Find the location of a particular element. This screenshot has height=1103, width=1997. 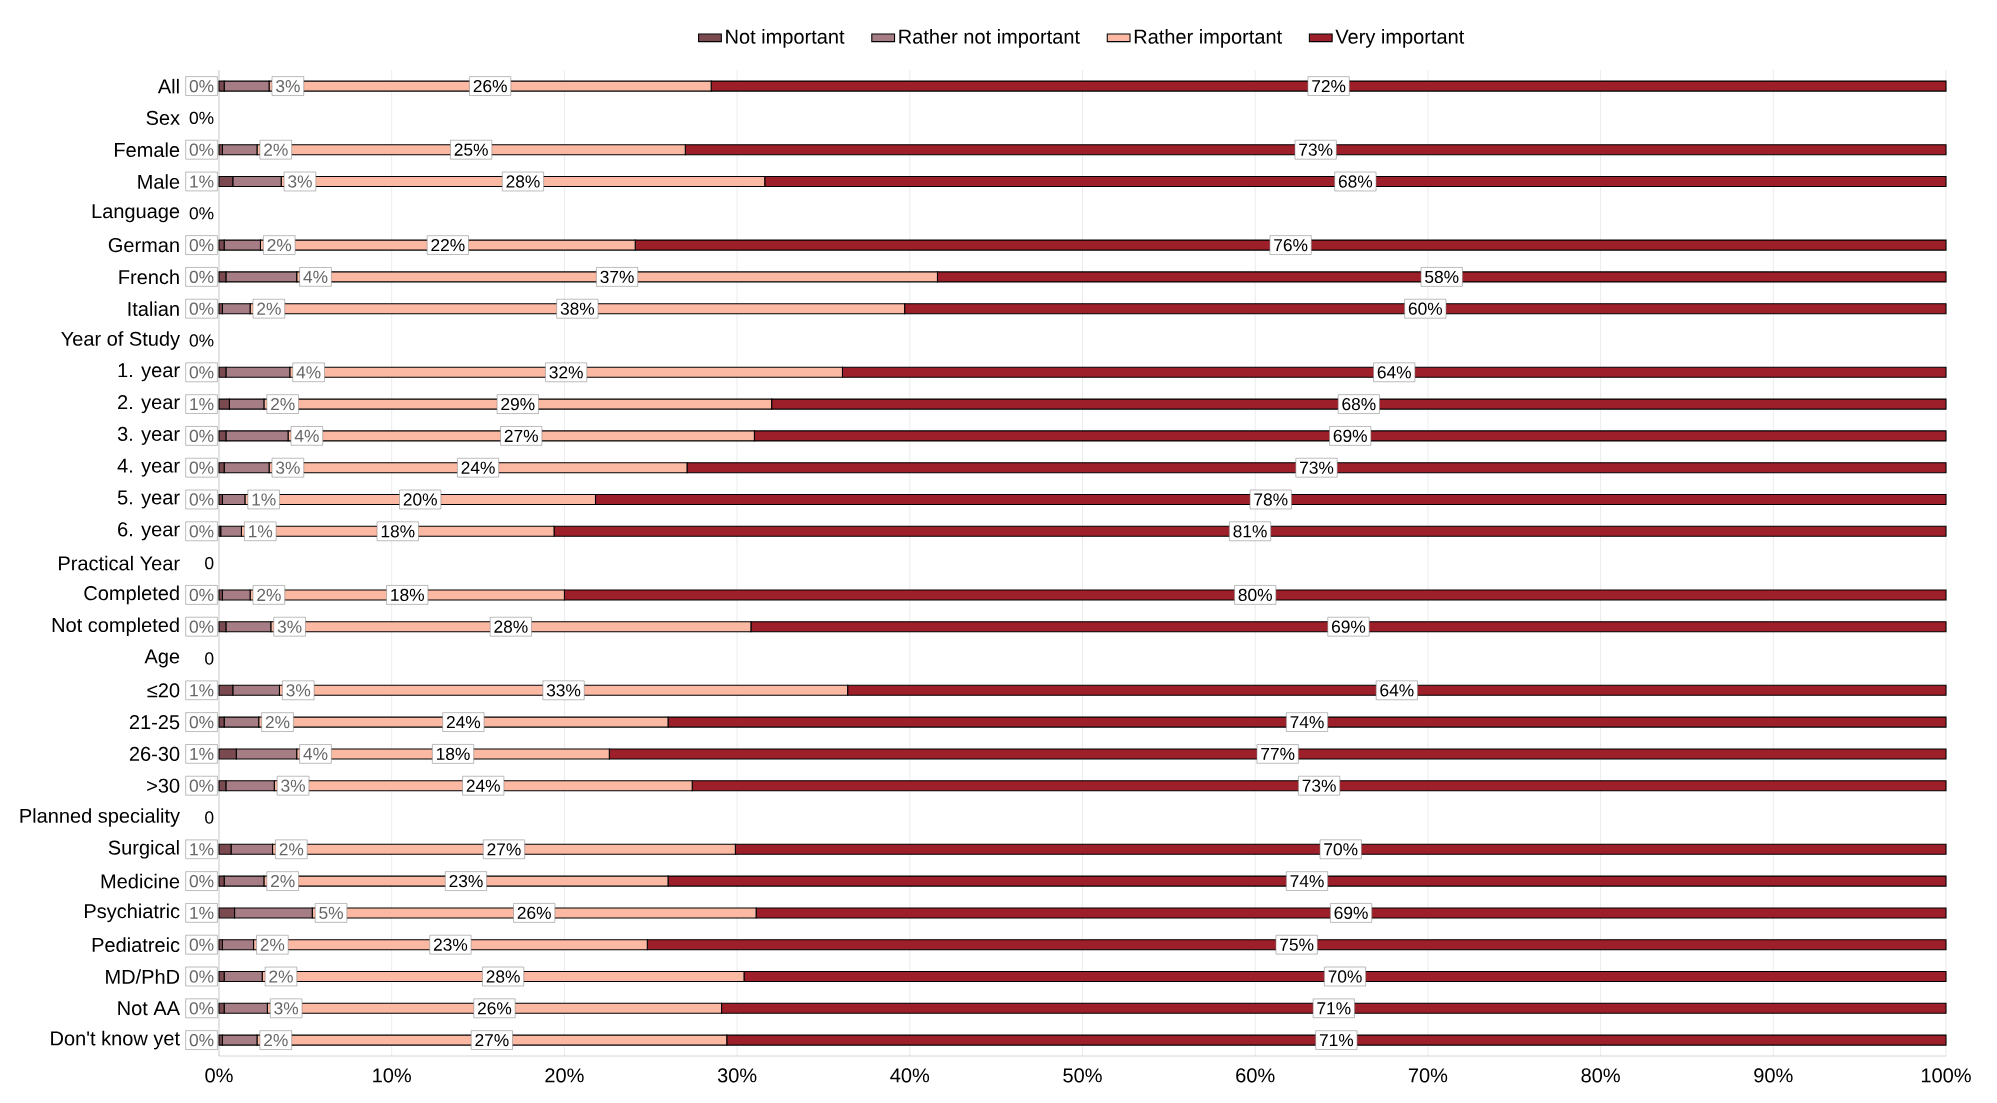

y-tick-label: Practical Year is located at coordinates (119, 563).